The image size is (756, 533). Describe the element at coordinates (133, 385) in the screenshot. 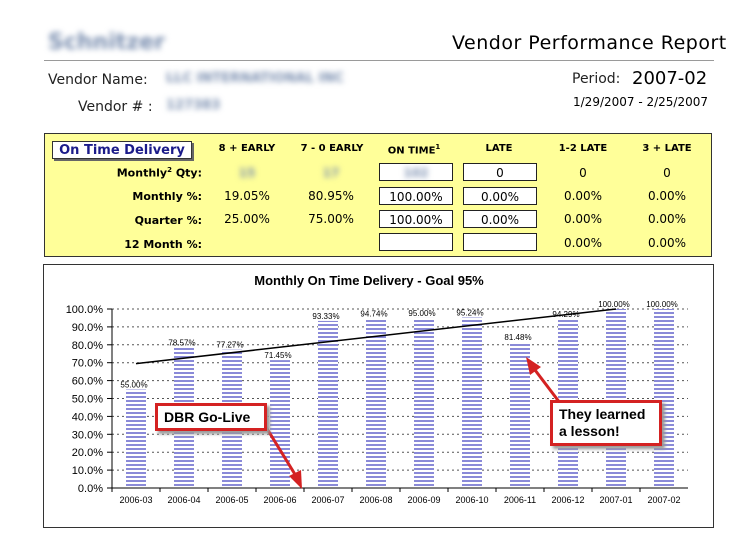

I see `data-label-2006-03: 55.00%` at that location.